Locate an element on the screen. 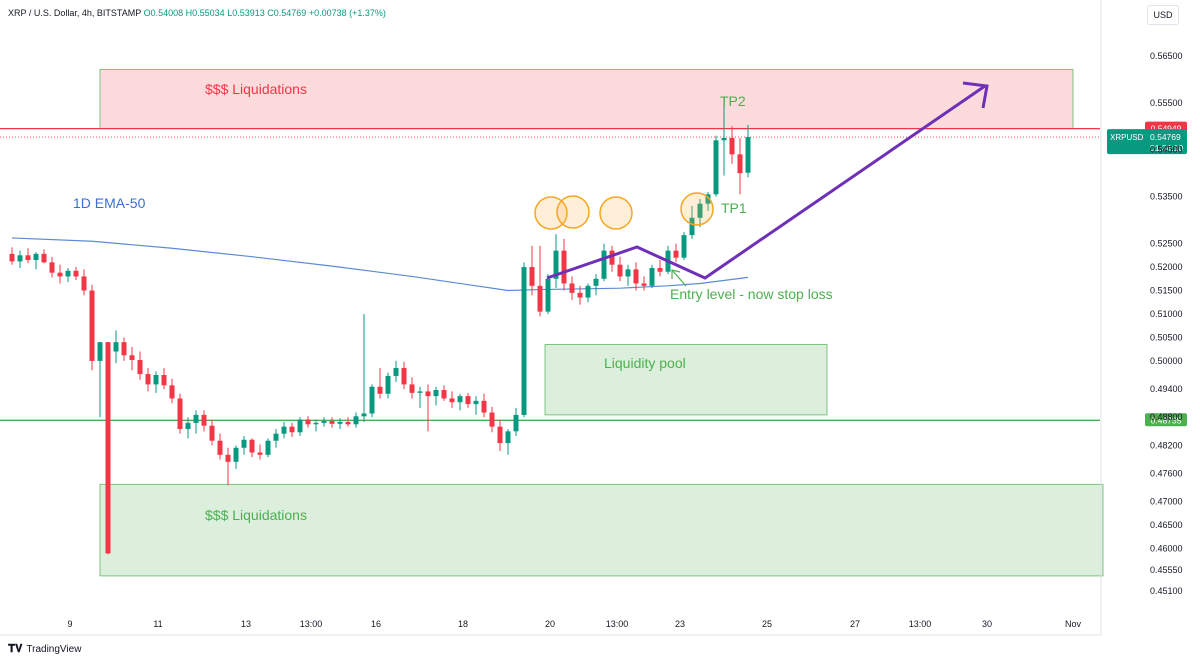 This screenshot has width=1200, height=661. tradingview-logo: 𝐓𝐕 TradingView is located at coordinates (44, 649).